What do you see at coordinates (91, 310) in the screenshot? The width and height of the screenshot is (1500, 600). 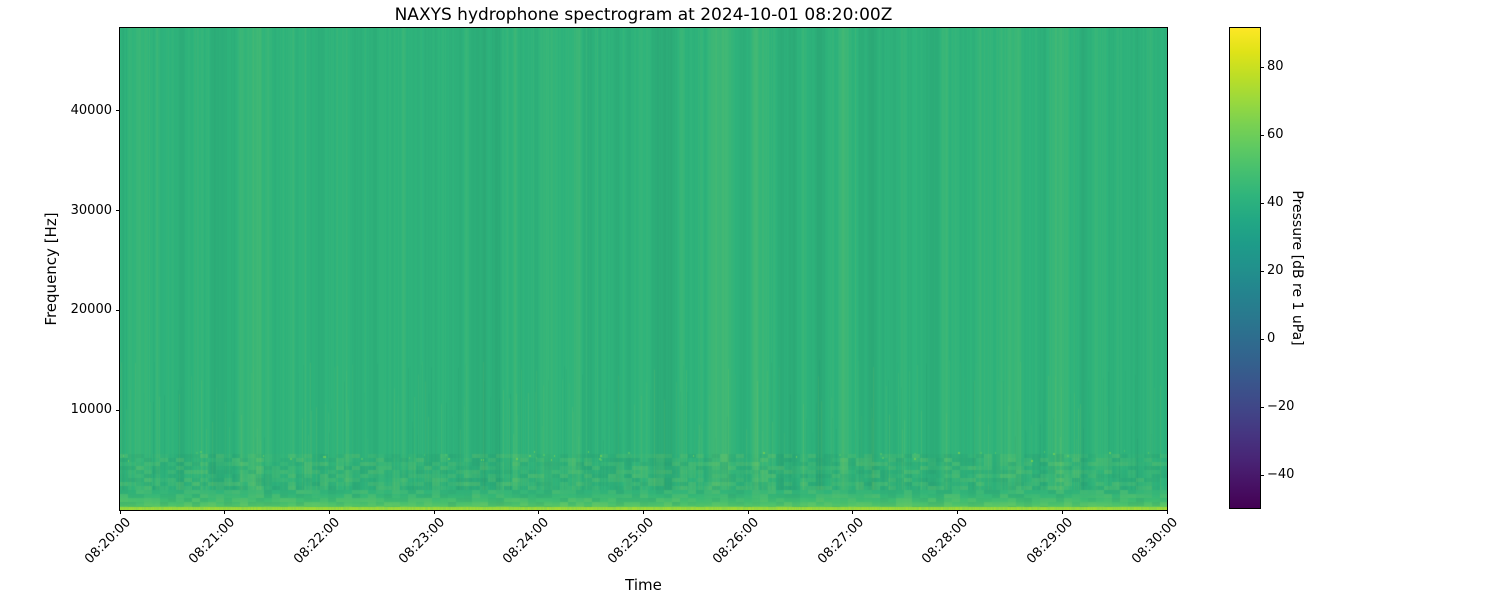 I see `y-tick-label: 20000` at bounding box center [91, 310].